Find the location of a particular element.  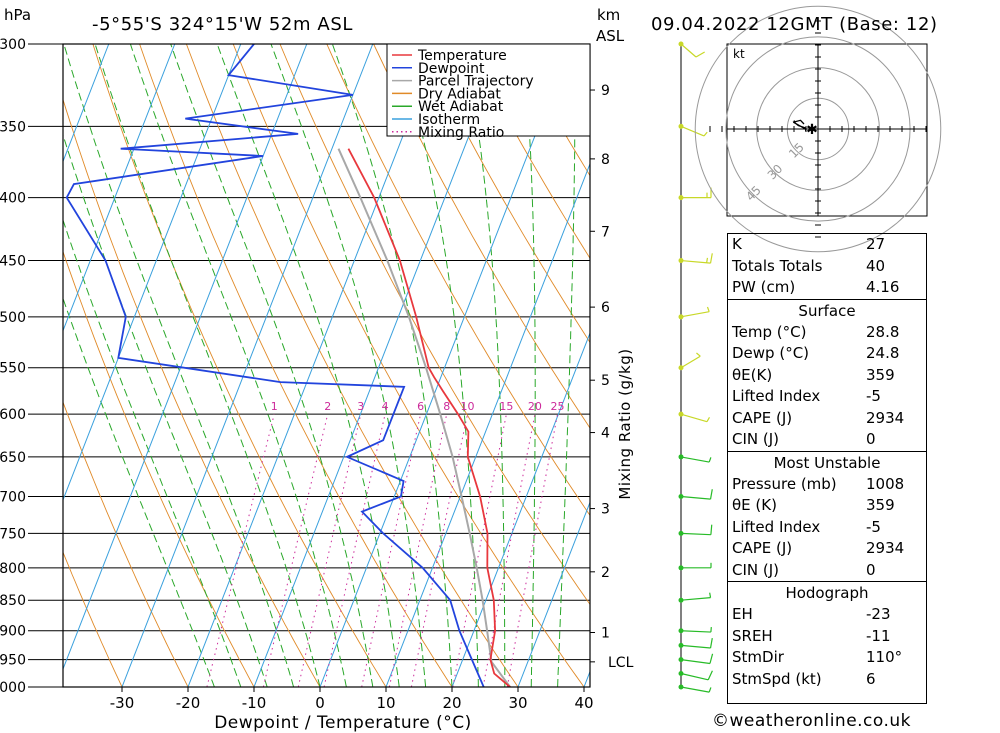

surface-dewp-row: Dewp (°C) 24.8 is located at coordinates (816, 353).